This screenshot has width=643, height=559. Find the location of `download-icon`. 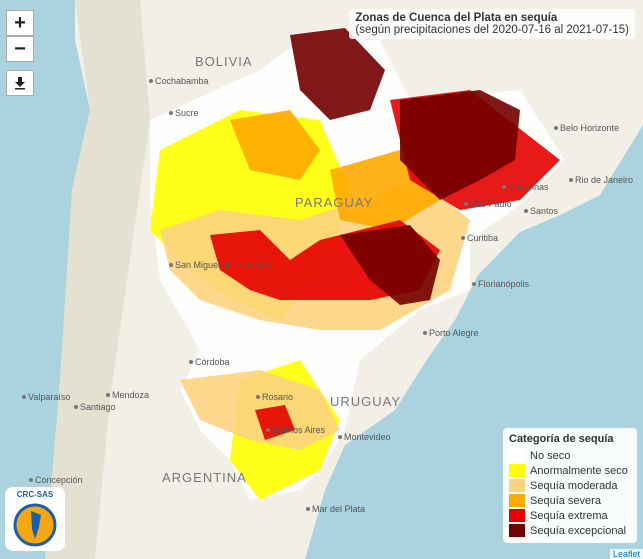

download-icon is located at coordinates (20, 83).